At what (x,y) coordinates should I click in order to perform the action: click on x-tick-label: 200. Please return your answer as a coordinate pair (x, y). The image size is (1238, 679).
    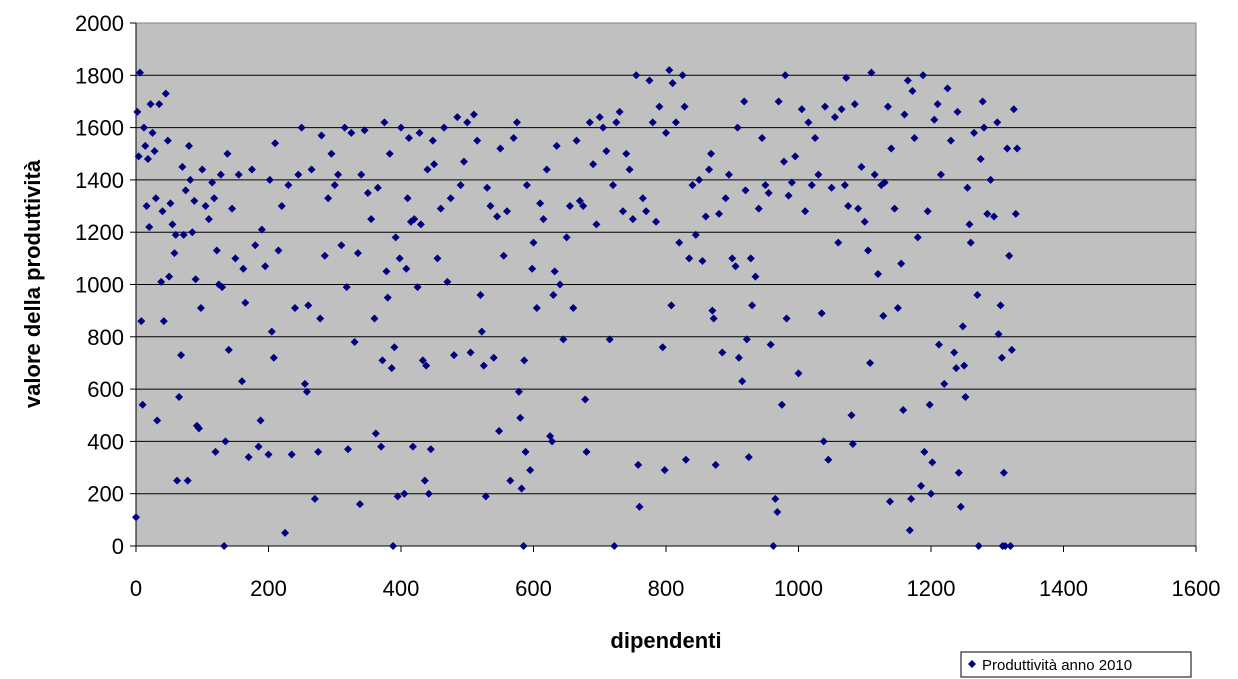
    Looking at the image, I should click on (268, 588).